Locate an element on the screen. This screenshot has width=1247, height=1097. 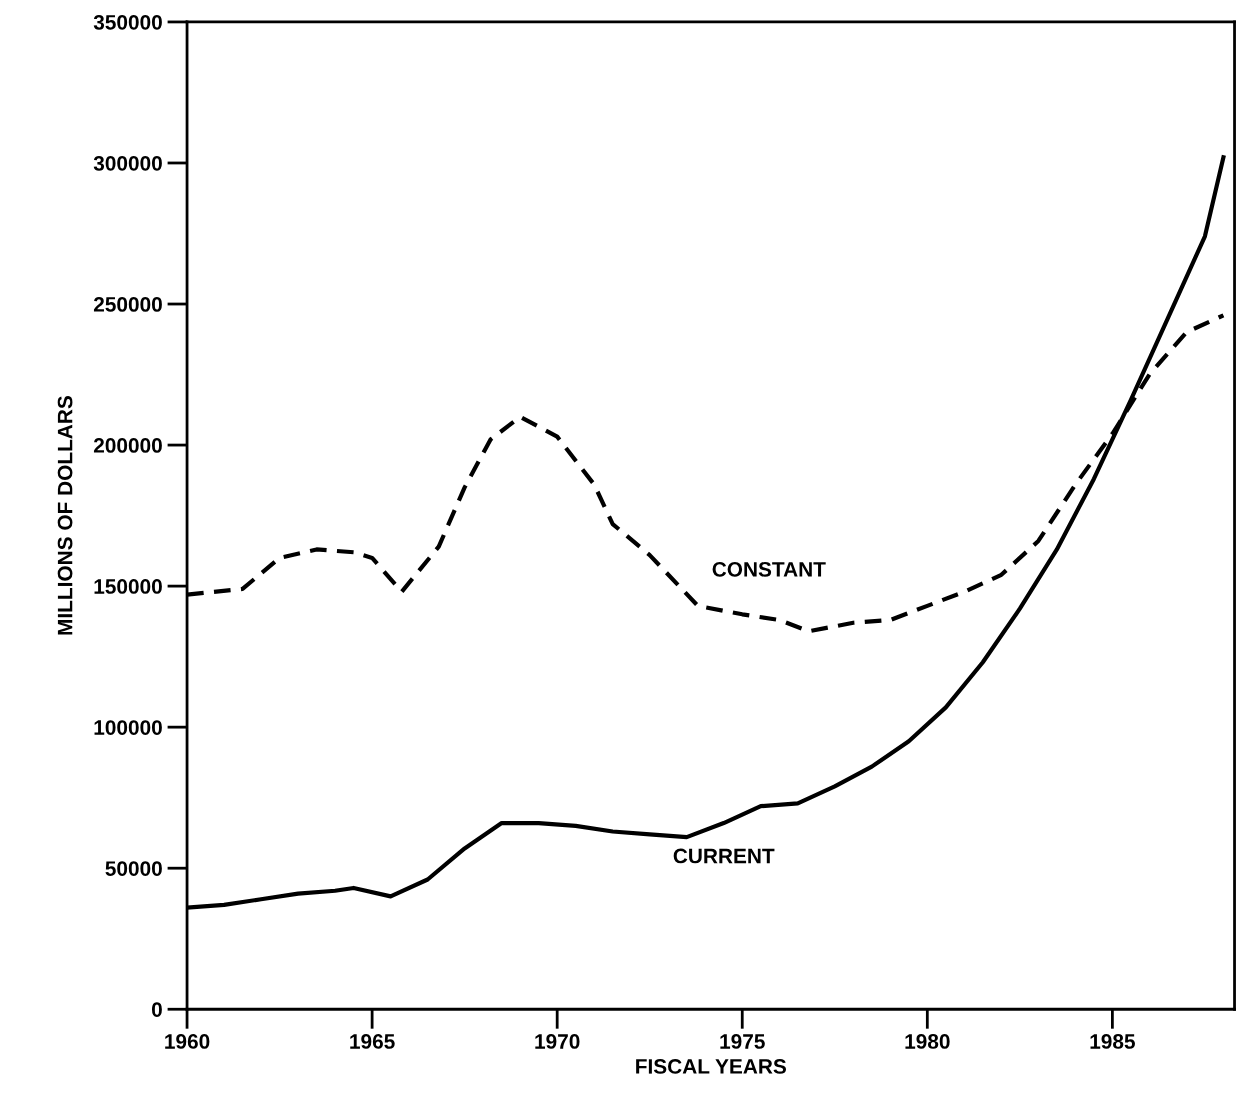
x-tick-label: 1985 is located at coordinates (1112, 1041).